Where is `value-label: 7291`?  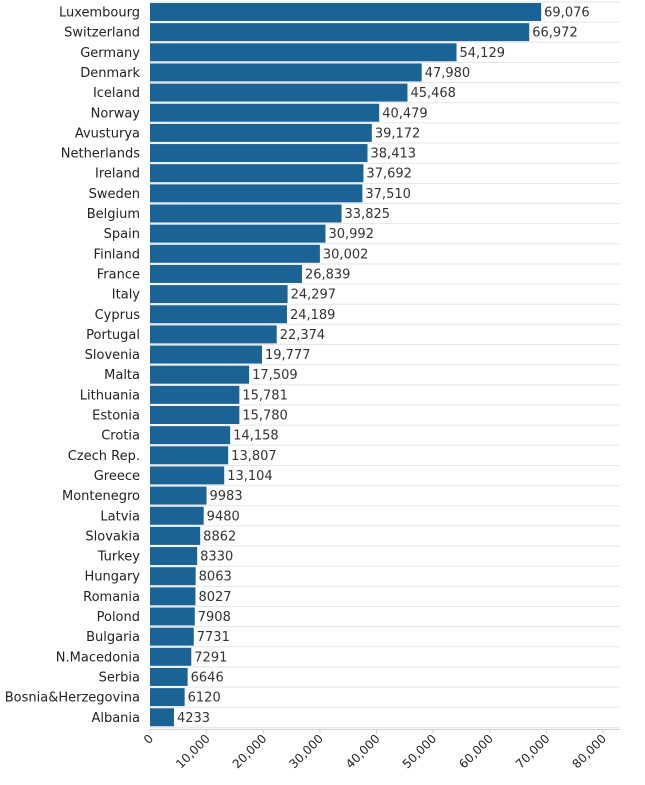 value-label: 7291 is located at coordinates (210, 657).